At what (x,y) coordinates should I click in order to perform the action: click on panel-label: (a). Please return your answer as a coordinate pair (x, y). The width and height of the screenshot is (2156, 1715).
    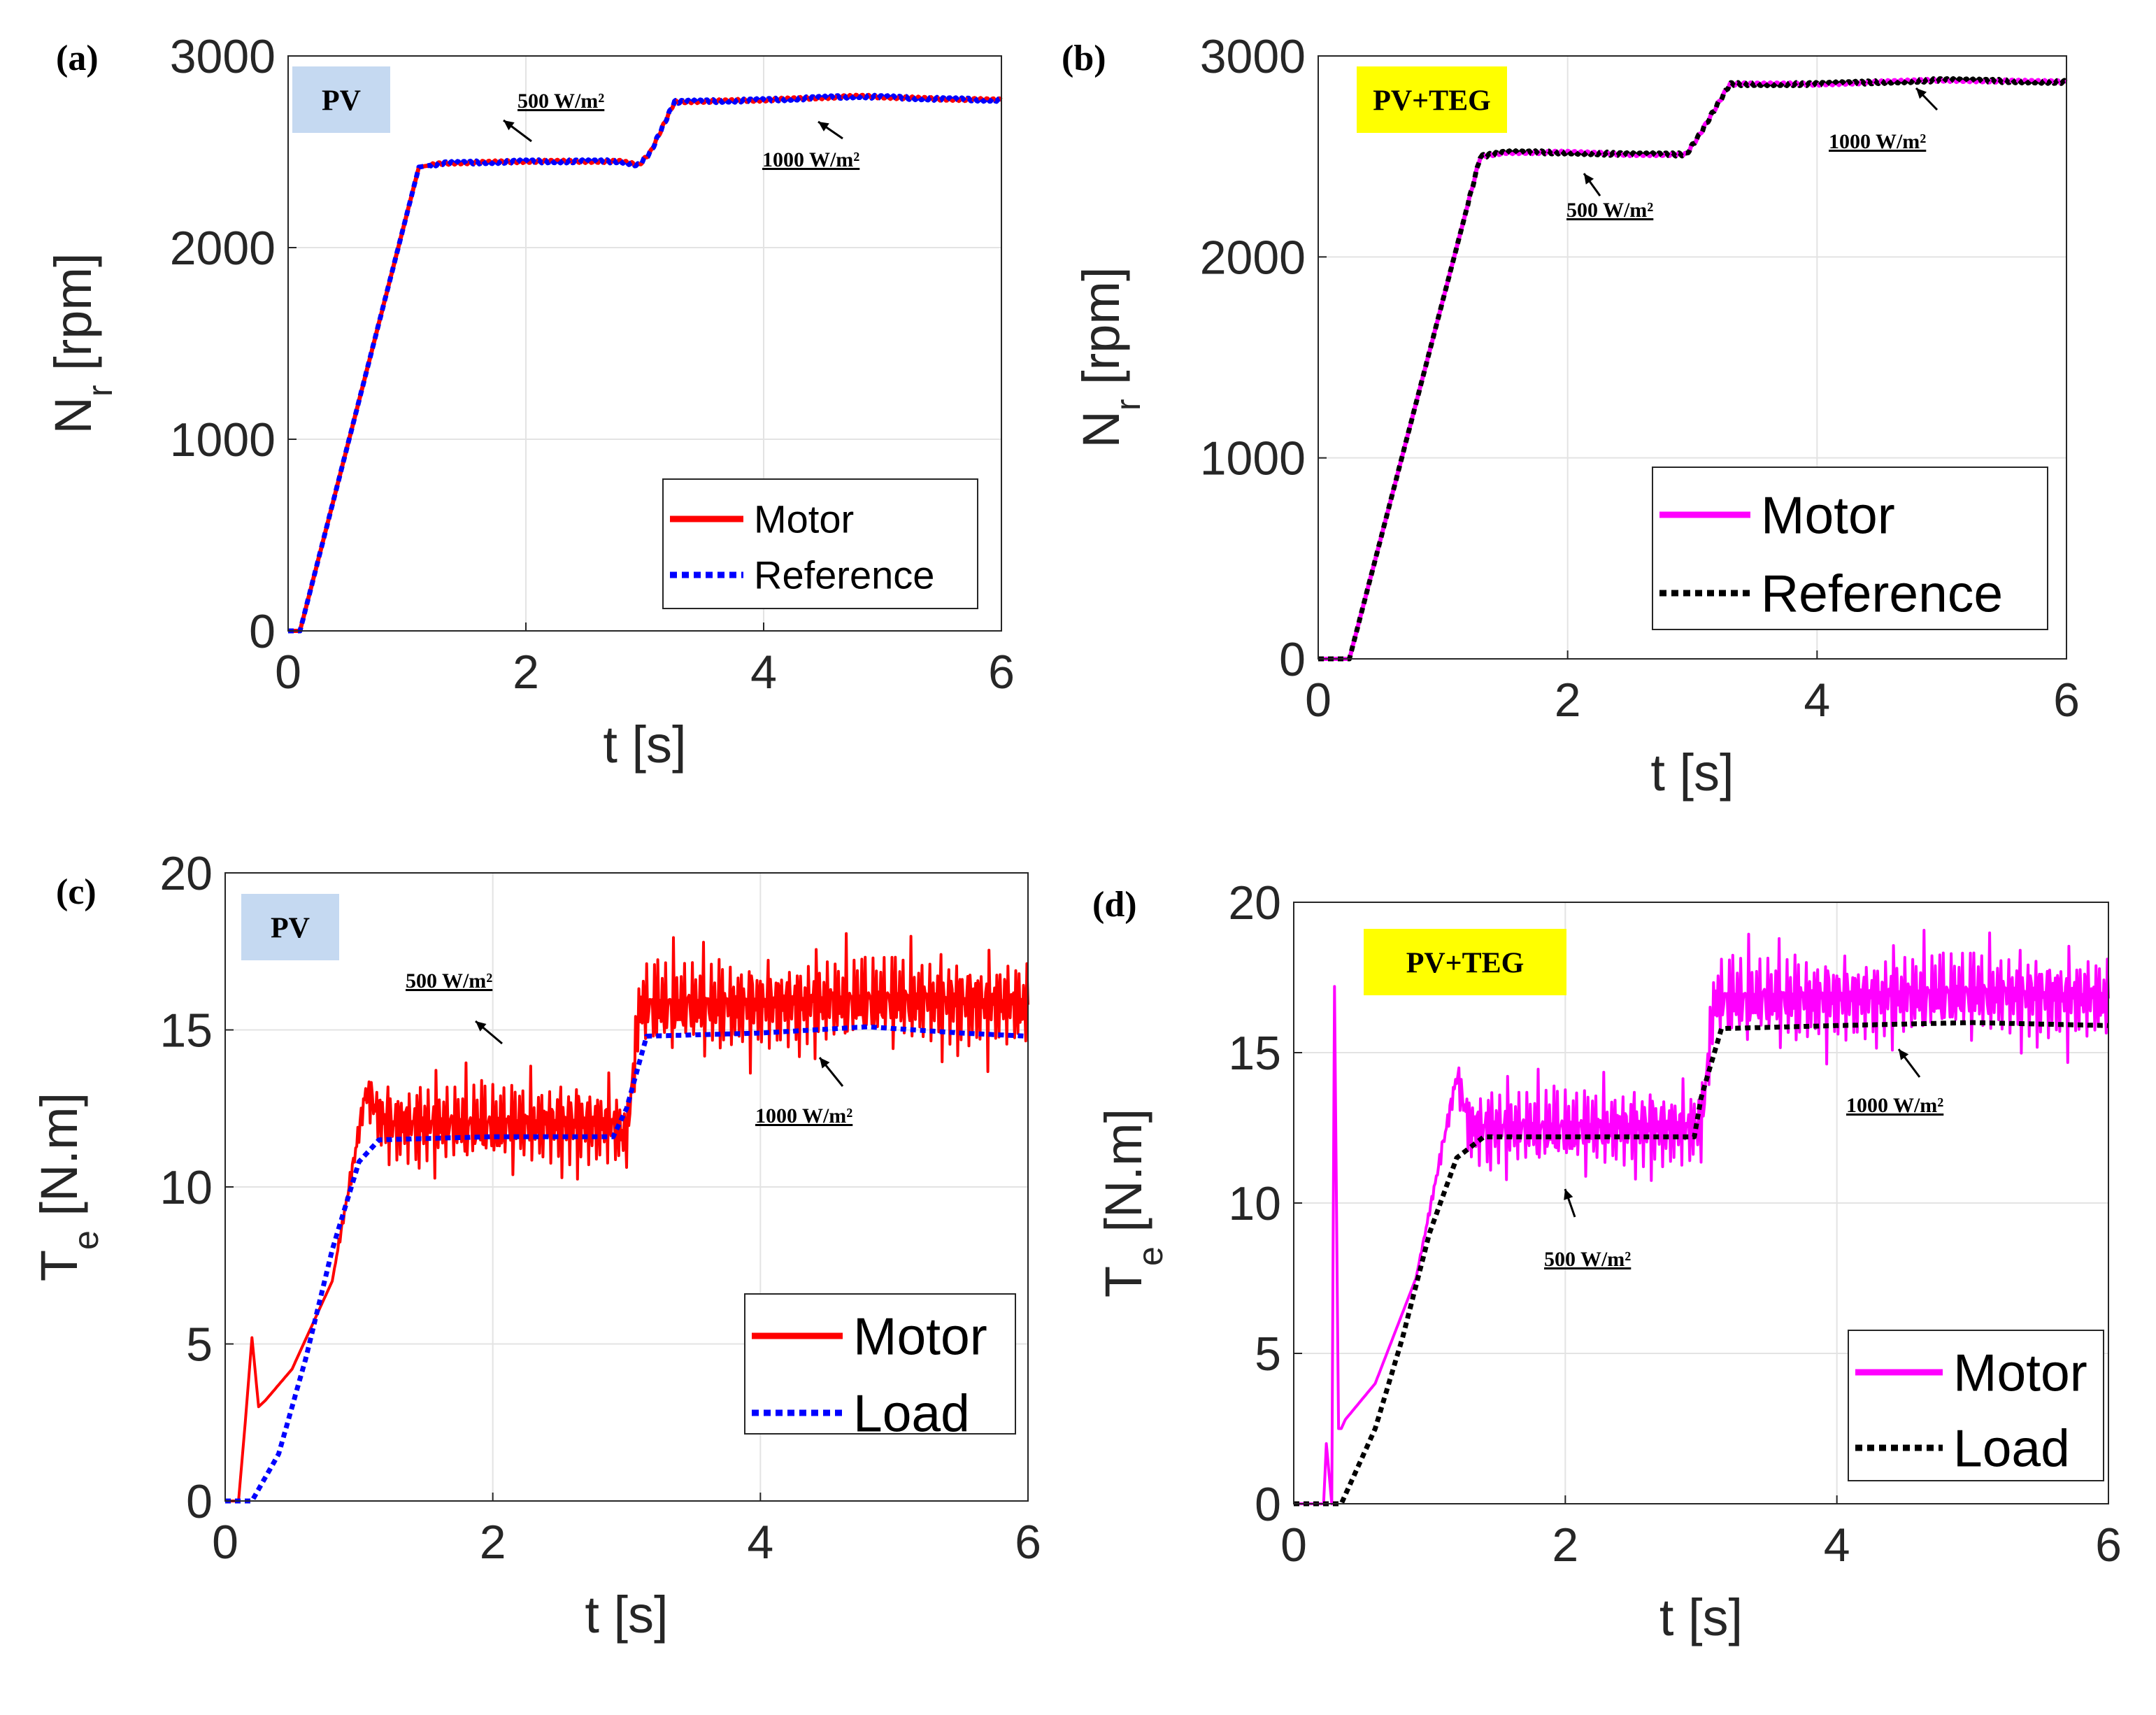
    Looking at the image, I should click on (77, 58).